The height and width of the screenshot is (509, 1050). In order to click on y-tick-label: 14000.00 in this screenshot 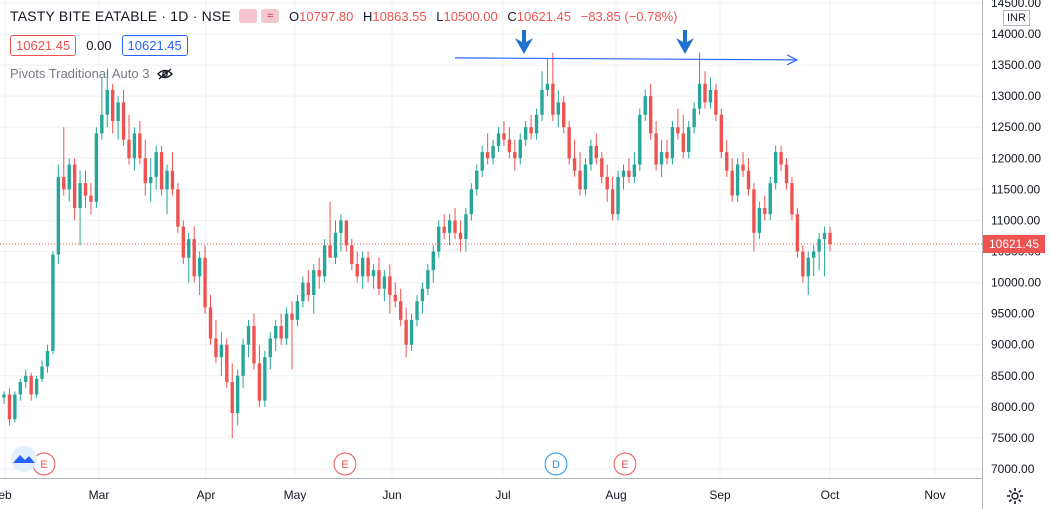, I will do `click(1016, 34)`.